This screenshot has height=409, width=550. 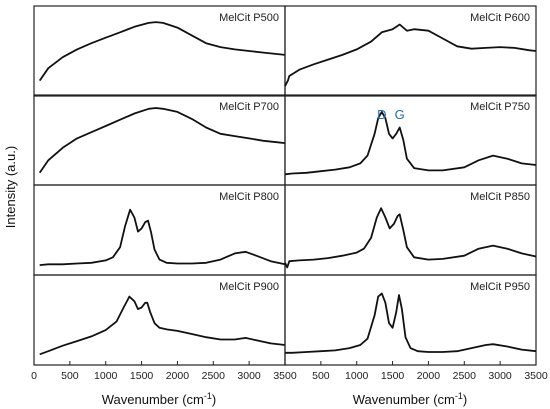 What do you see at coordinates (249, 197) in the screenshot?
I see `panel-label: MelCit P800` at bounding box center [249, 197].